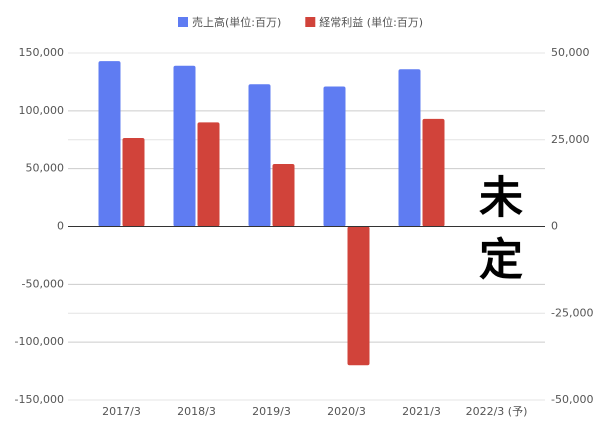 This screenshot has width=610, height=440. What do you see at coordinates (346, 411) in the screenshot?
I see `x-tick-label: 2020/3` at bounding box center [346, 411].